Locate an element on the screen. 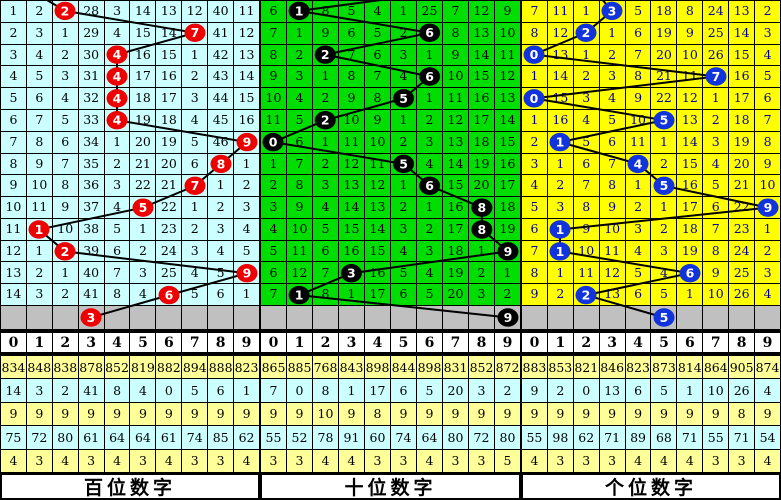  miss-count-cell: 38 is located at coordinates (91, 229).